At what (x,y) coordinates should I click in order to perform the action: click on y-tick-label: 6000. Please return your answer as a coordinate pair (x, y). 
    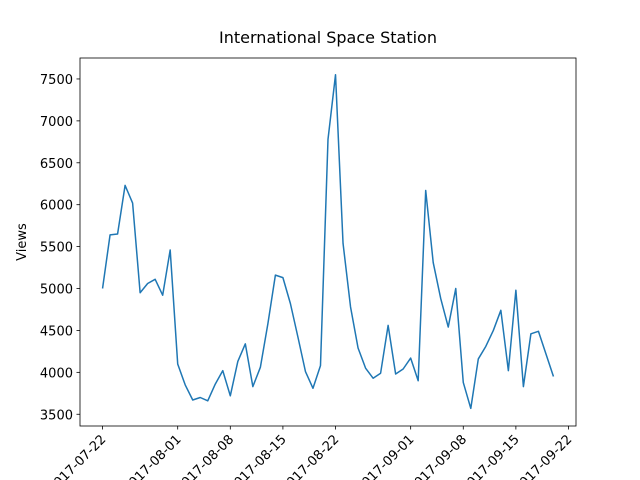
    Looking at the image, I should click on (56, 206).